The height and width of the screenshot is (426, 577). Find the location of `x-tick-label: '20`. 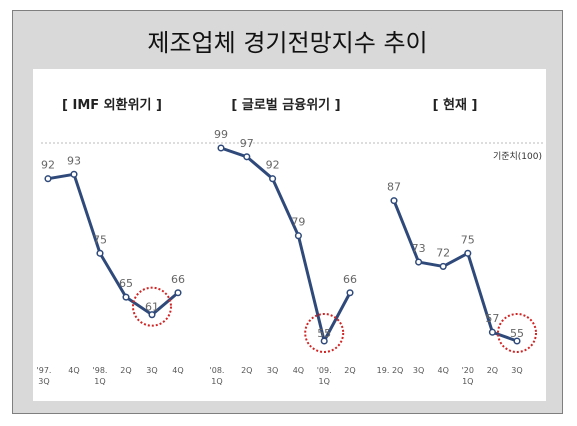

x-tick-label: '20 is located at coordinates (468, 370).